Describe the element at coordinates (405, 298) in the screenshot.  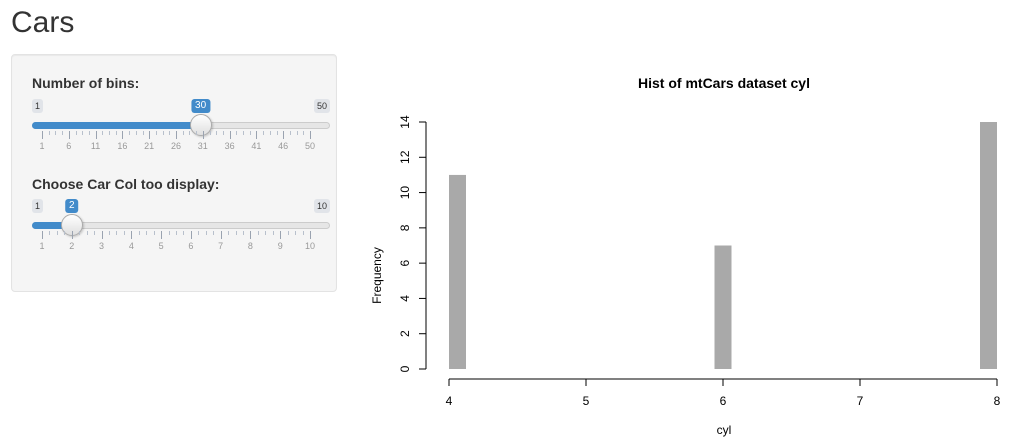
I see `y-tick-label: 4` at that location.